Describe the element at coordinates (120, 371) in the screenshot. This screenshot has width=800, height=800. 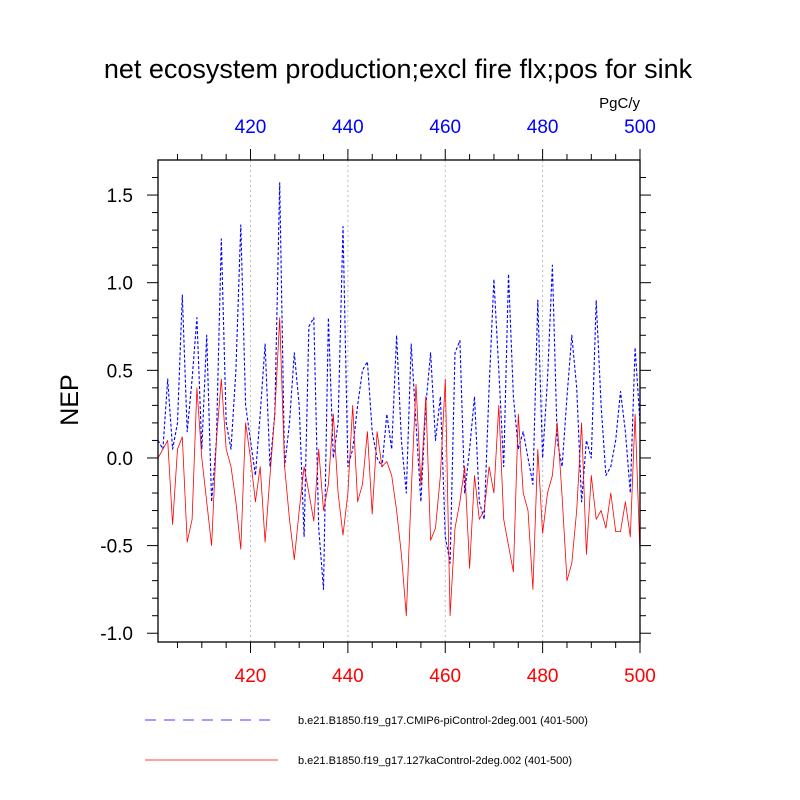
I see `y-tick-label-3: 0.5` at that location.